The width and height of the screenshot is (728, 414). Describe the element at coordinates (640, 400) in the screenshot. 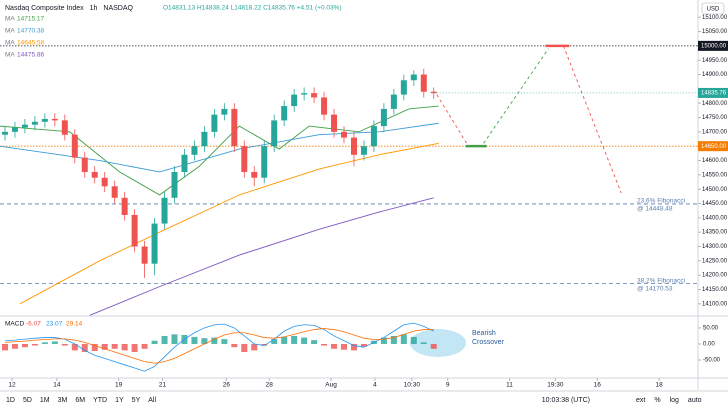

I see `scale-option: ext` at that location.